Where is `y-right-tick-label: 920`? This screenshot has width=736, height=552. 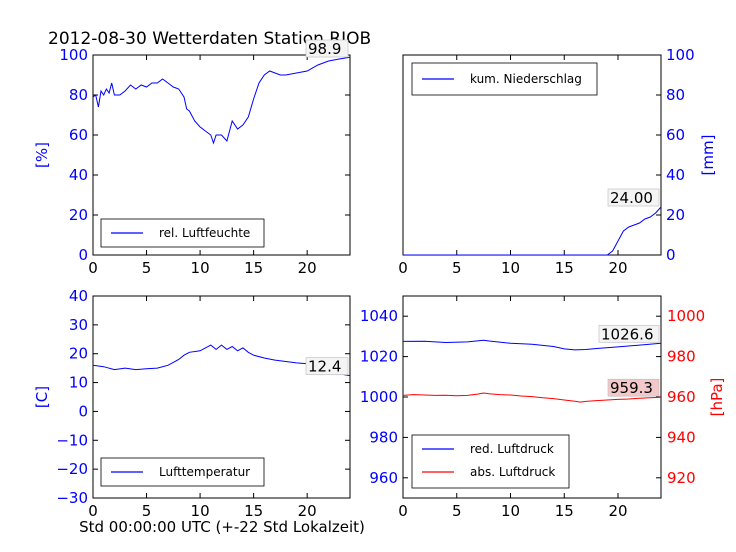 y-right-tick-label: 920 is located at coordinates (681, 478).